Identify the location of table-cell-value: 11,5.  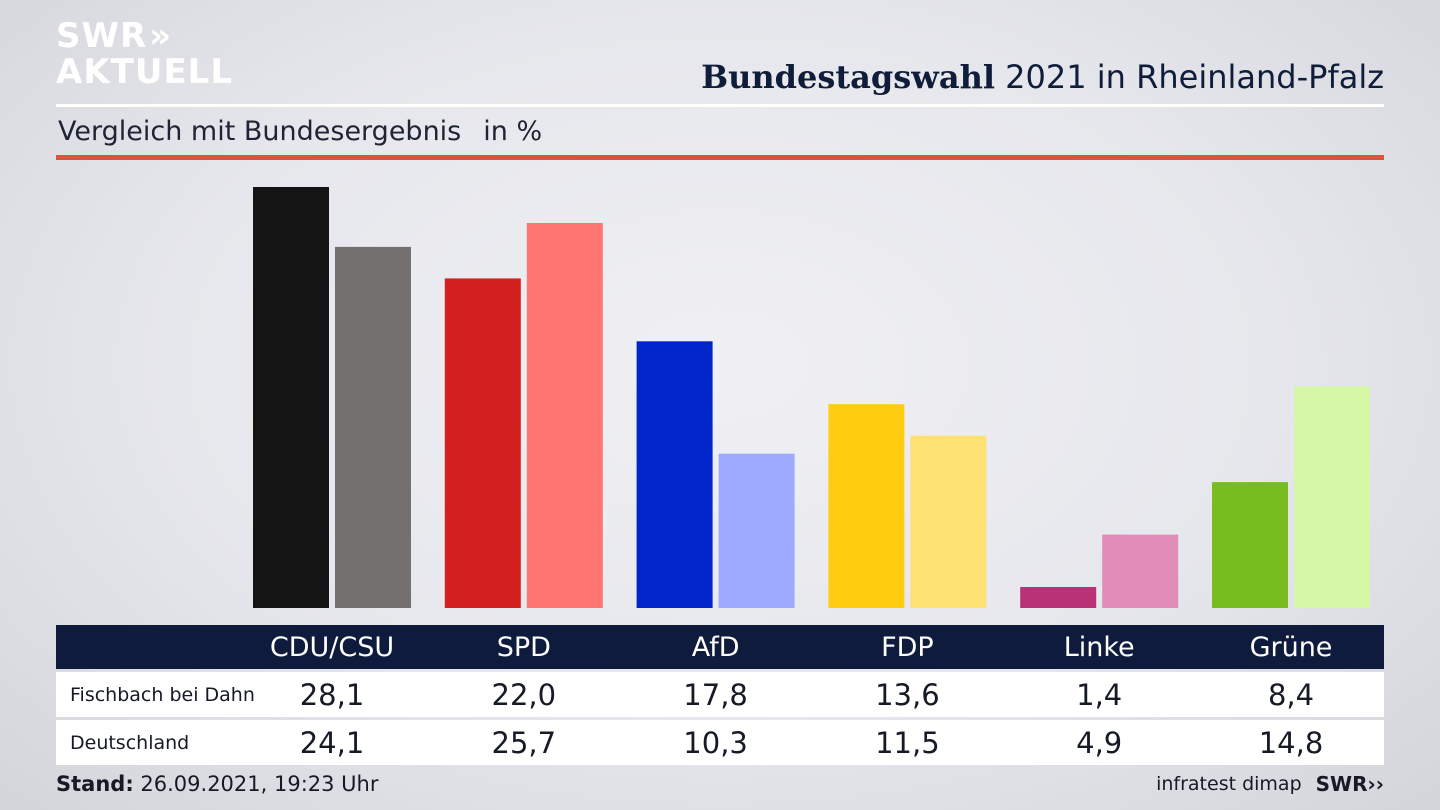
(907, 742).